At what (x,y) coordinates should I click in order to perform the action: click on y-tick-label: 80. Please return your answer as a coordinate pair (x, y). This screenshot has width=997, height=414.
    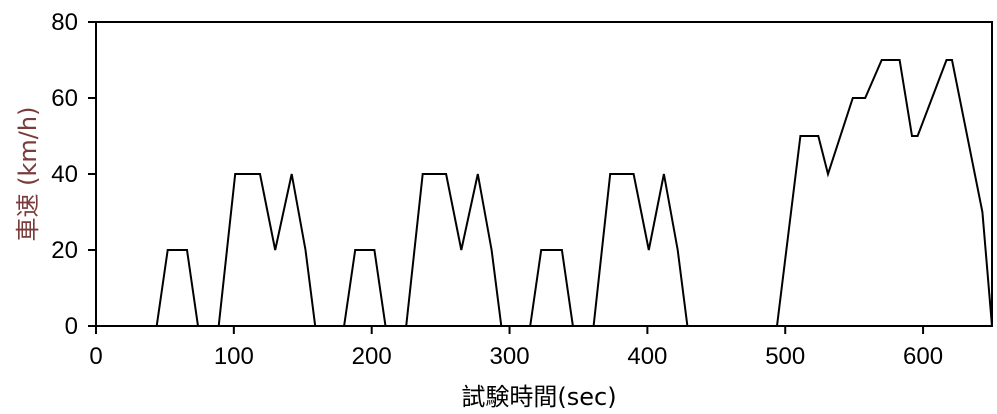
    Looking at the image, I should click on (64, 22).